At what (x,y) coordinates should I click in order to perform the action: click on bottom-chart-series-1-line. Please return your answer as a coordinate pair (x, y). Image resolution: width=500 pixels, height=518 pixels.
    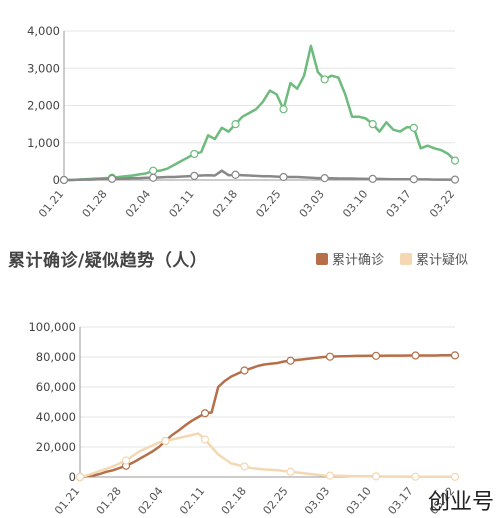
    Looking at the image, I should click on (267, 455).